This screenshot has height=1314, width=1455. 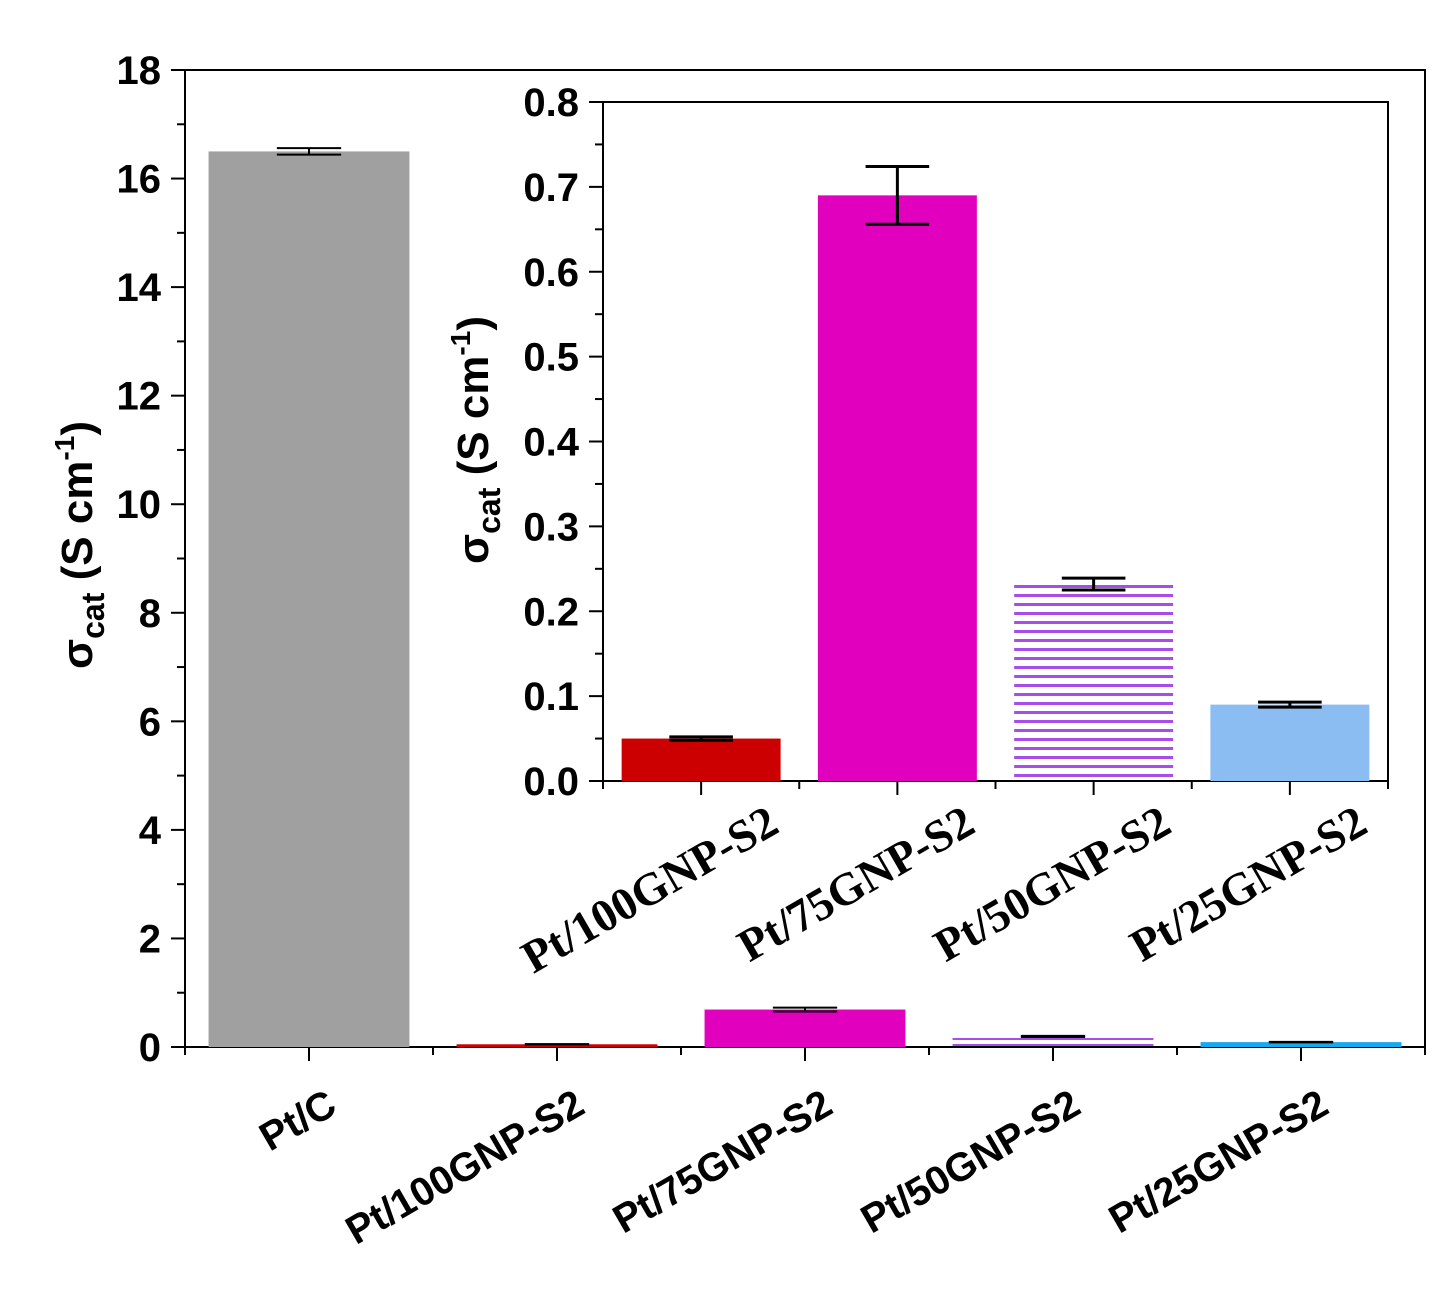 What do you see at coordinates (551, 782) in the screenshot?
I see `inset-y-tick-label-0: 0.0` at bounding box center [551, 782].